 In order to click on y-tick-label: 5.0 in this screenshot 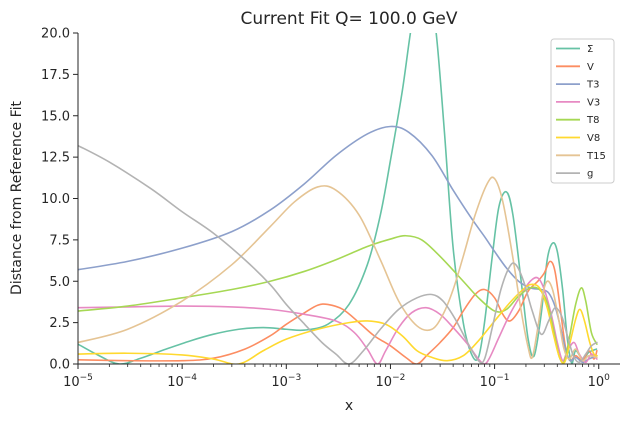, I will do `click(59, 282)`.